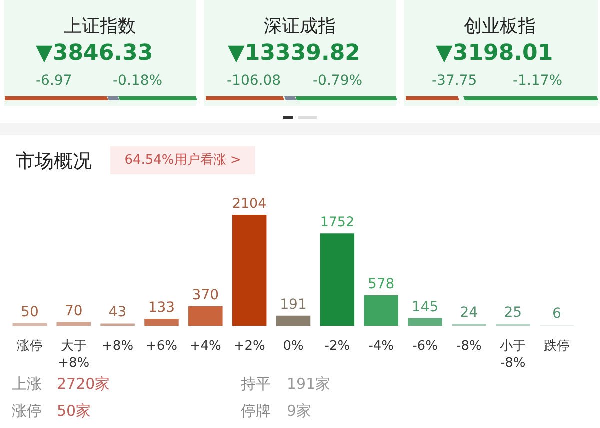  Describe the element at coordinates (254, 81) in the screenshot. I see `text: -106.08` at that location.